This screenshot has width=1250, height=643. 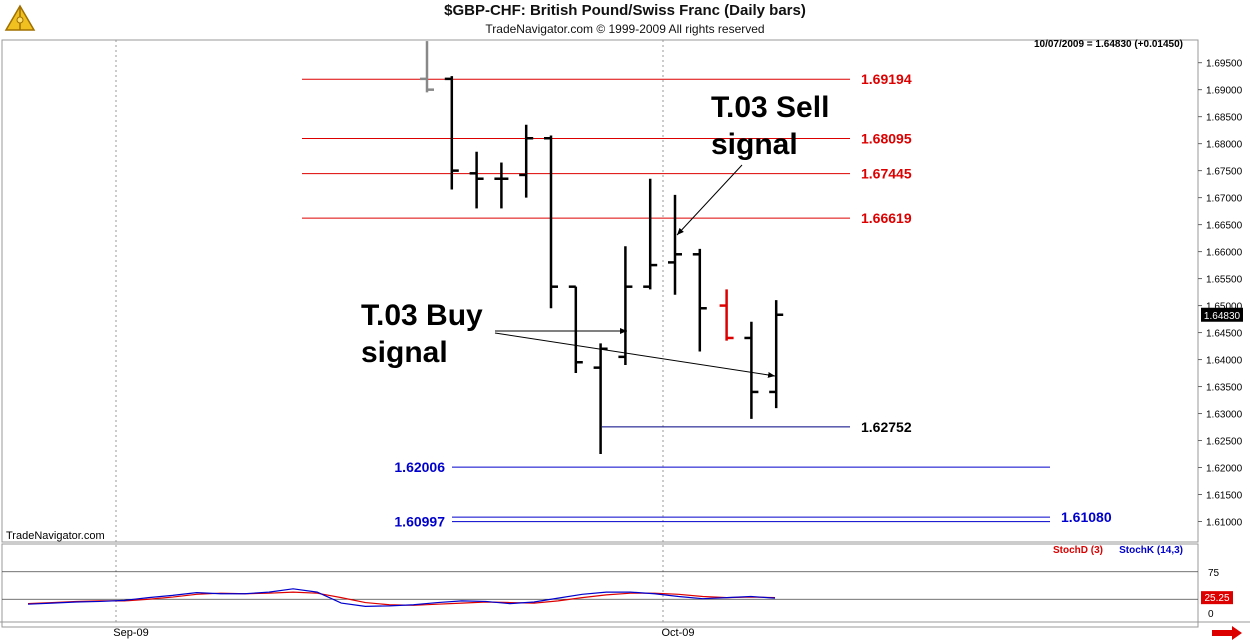 I want to click on oscillator-series-line, so click(x=401, y=598).